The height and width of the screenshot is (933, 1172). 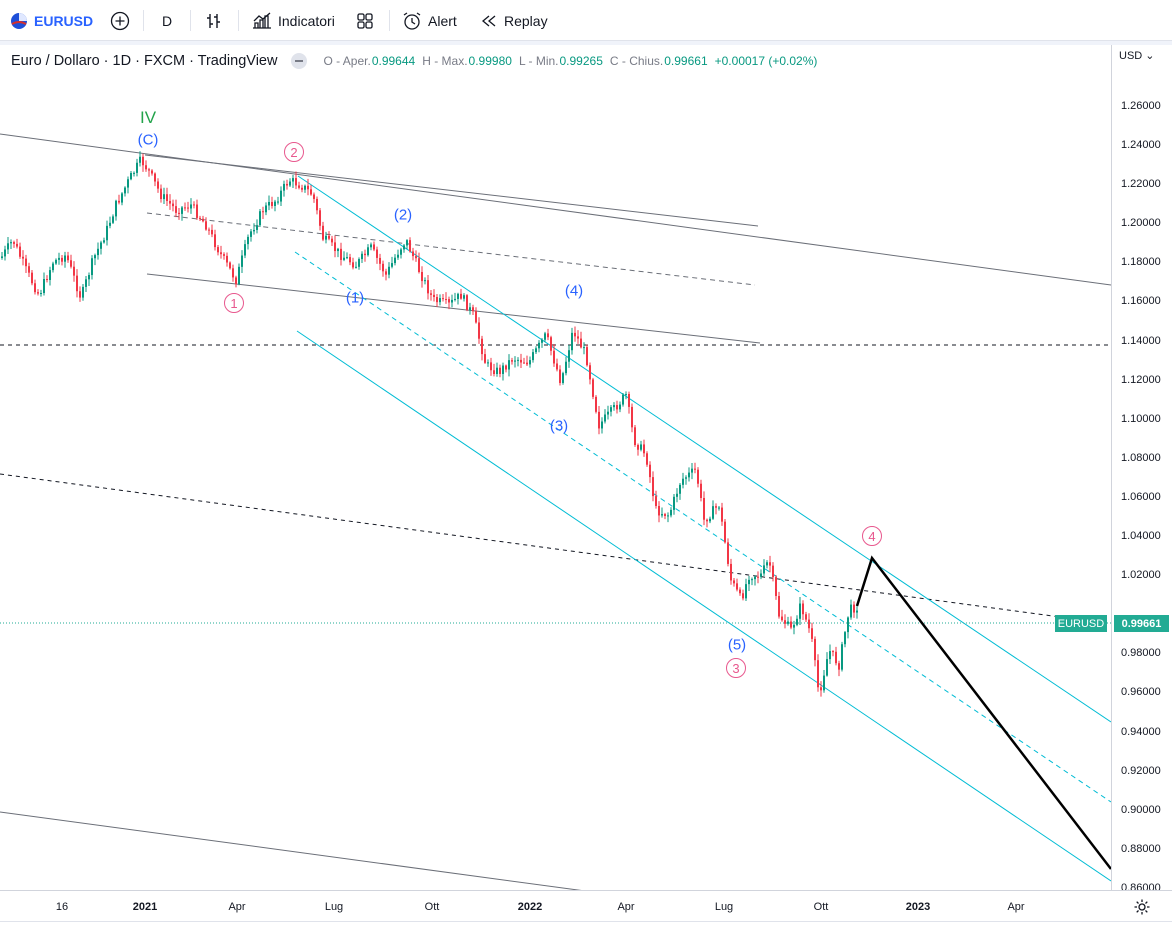 What do you see at coordinates (1141, 467) in the screenshot?
I see `price-axis` at bounding box center [1141, 467].